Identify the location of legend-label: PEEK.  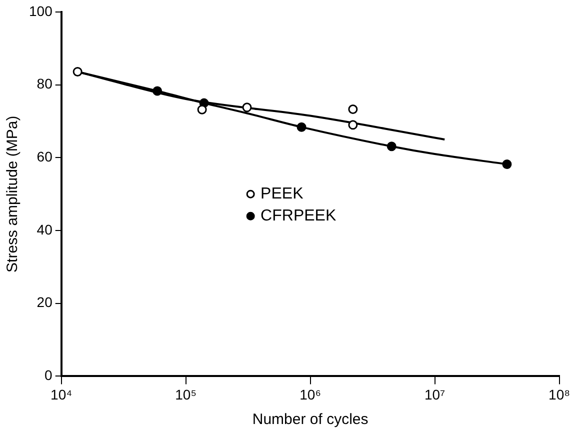
(282, 194).